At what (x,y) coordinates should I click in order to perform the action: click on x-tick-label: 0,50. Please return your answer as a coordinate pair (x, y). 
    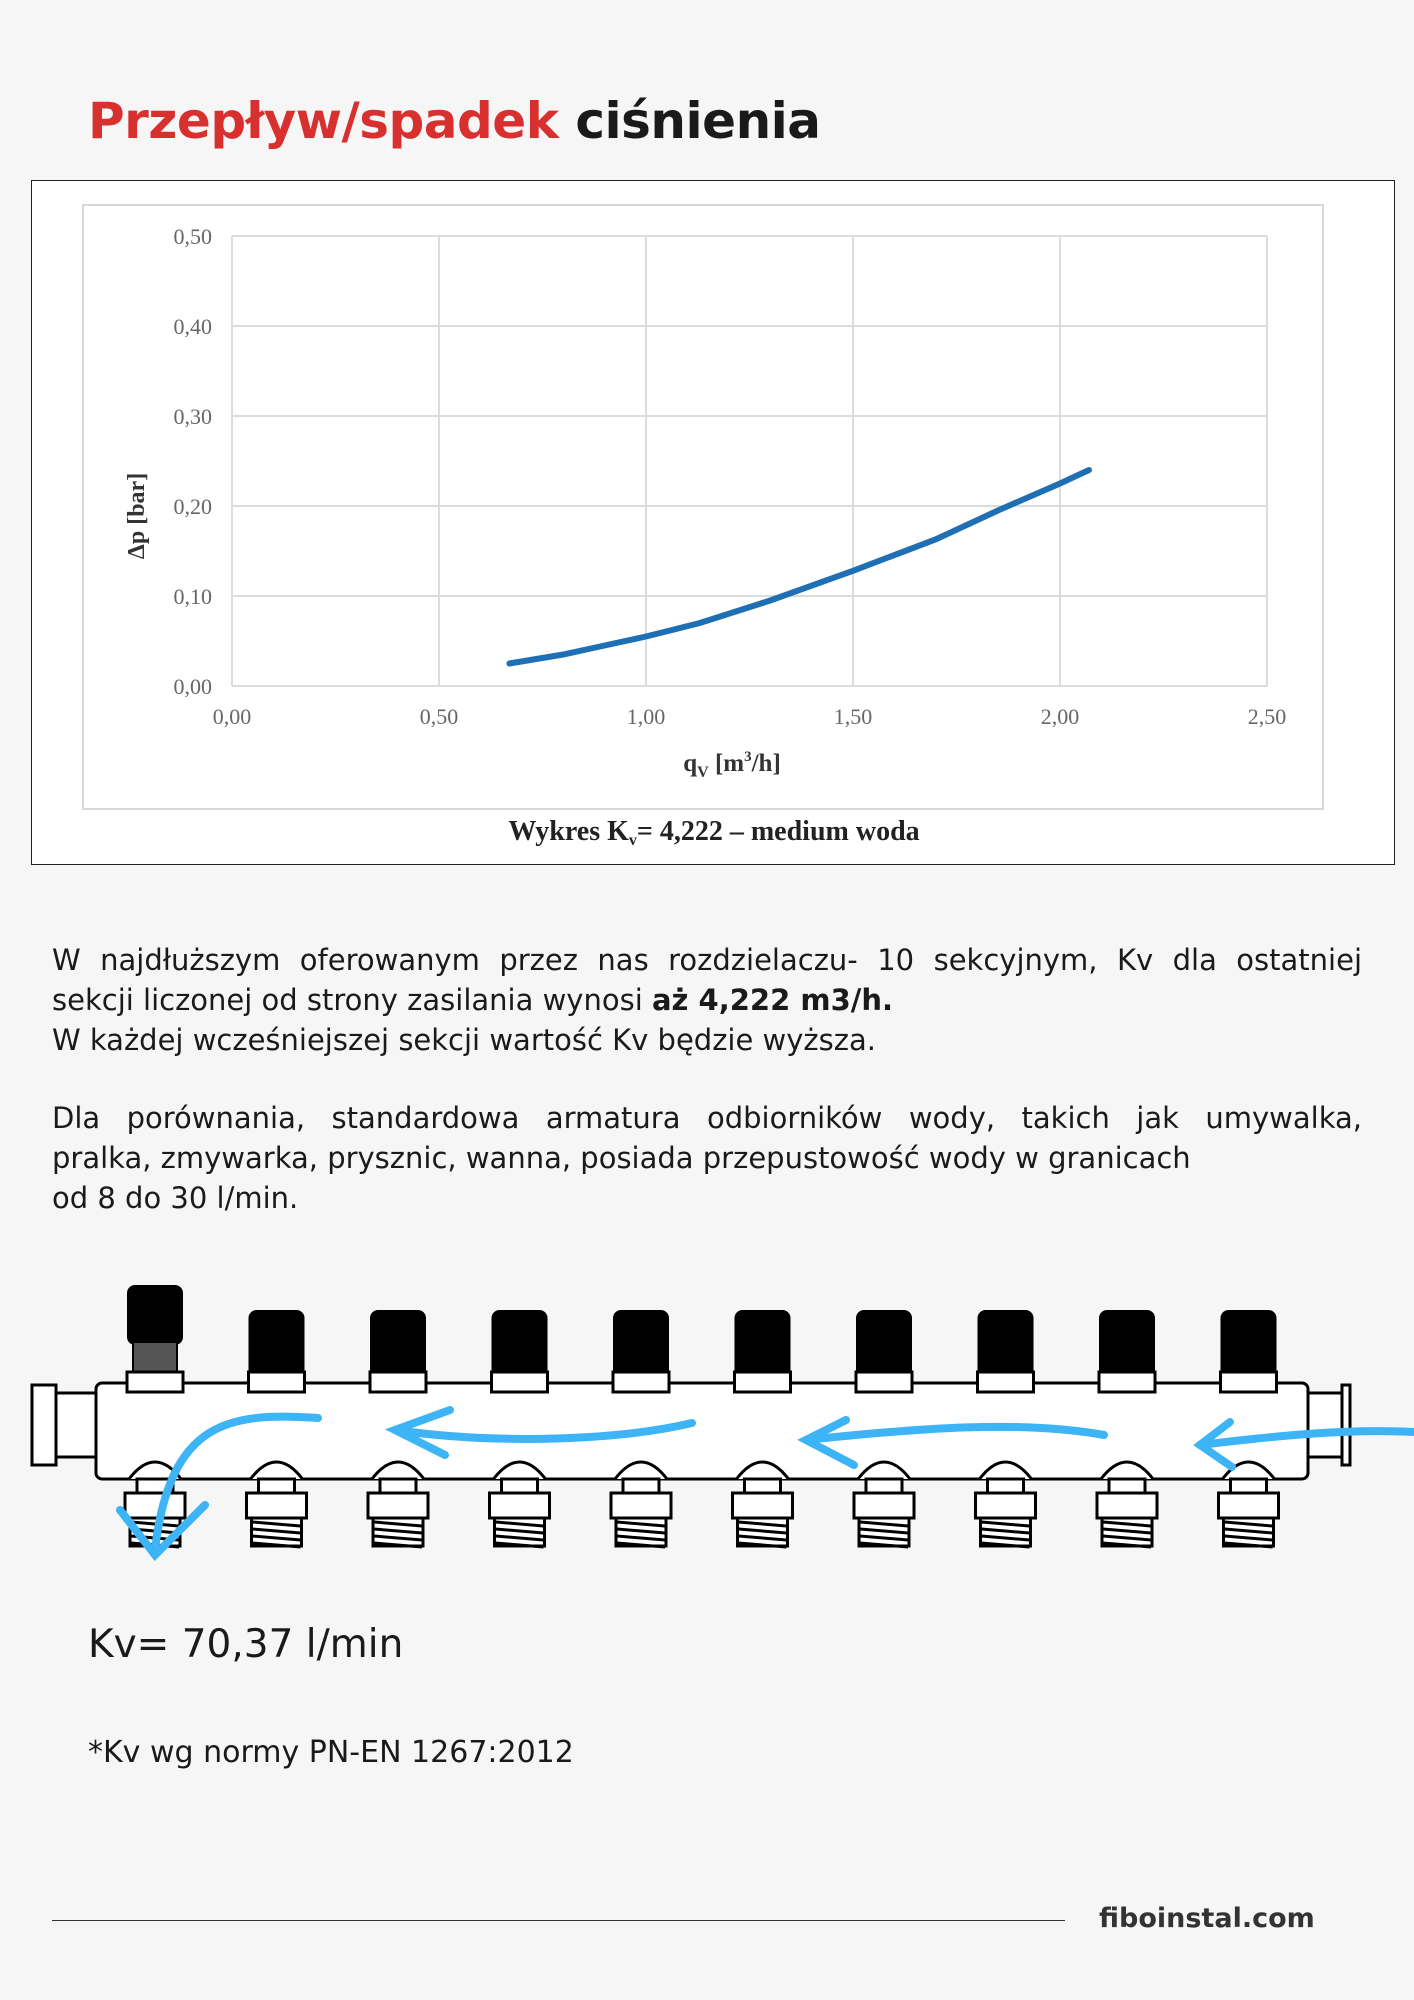
    Looking at the image, I should click on (439, 716).